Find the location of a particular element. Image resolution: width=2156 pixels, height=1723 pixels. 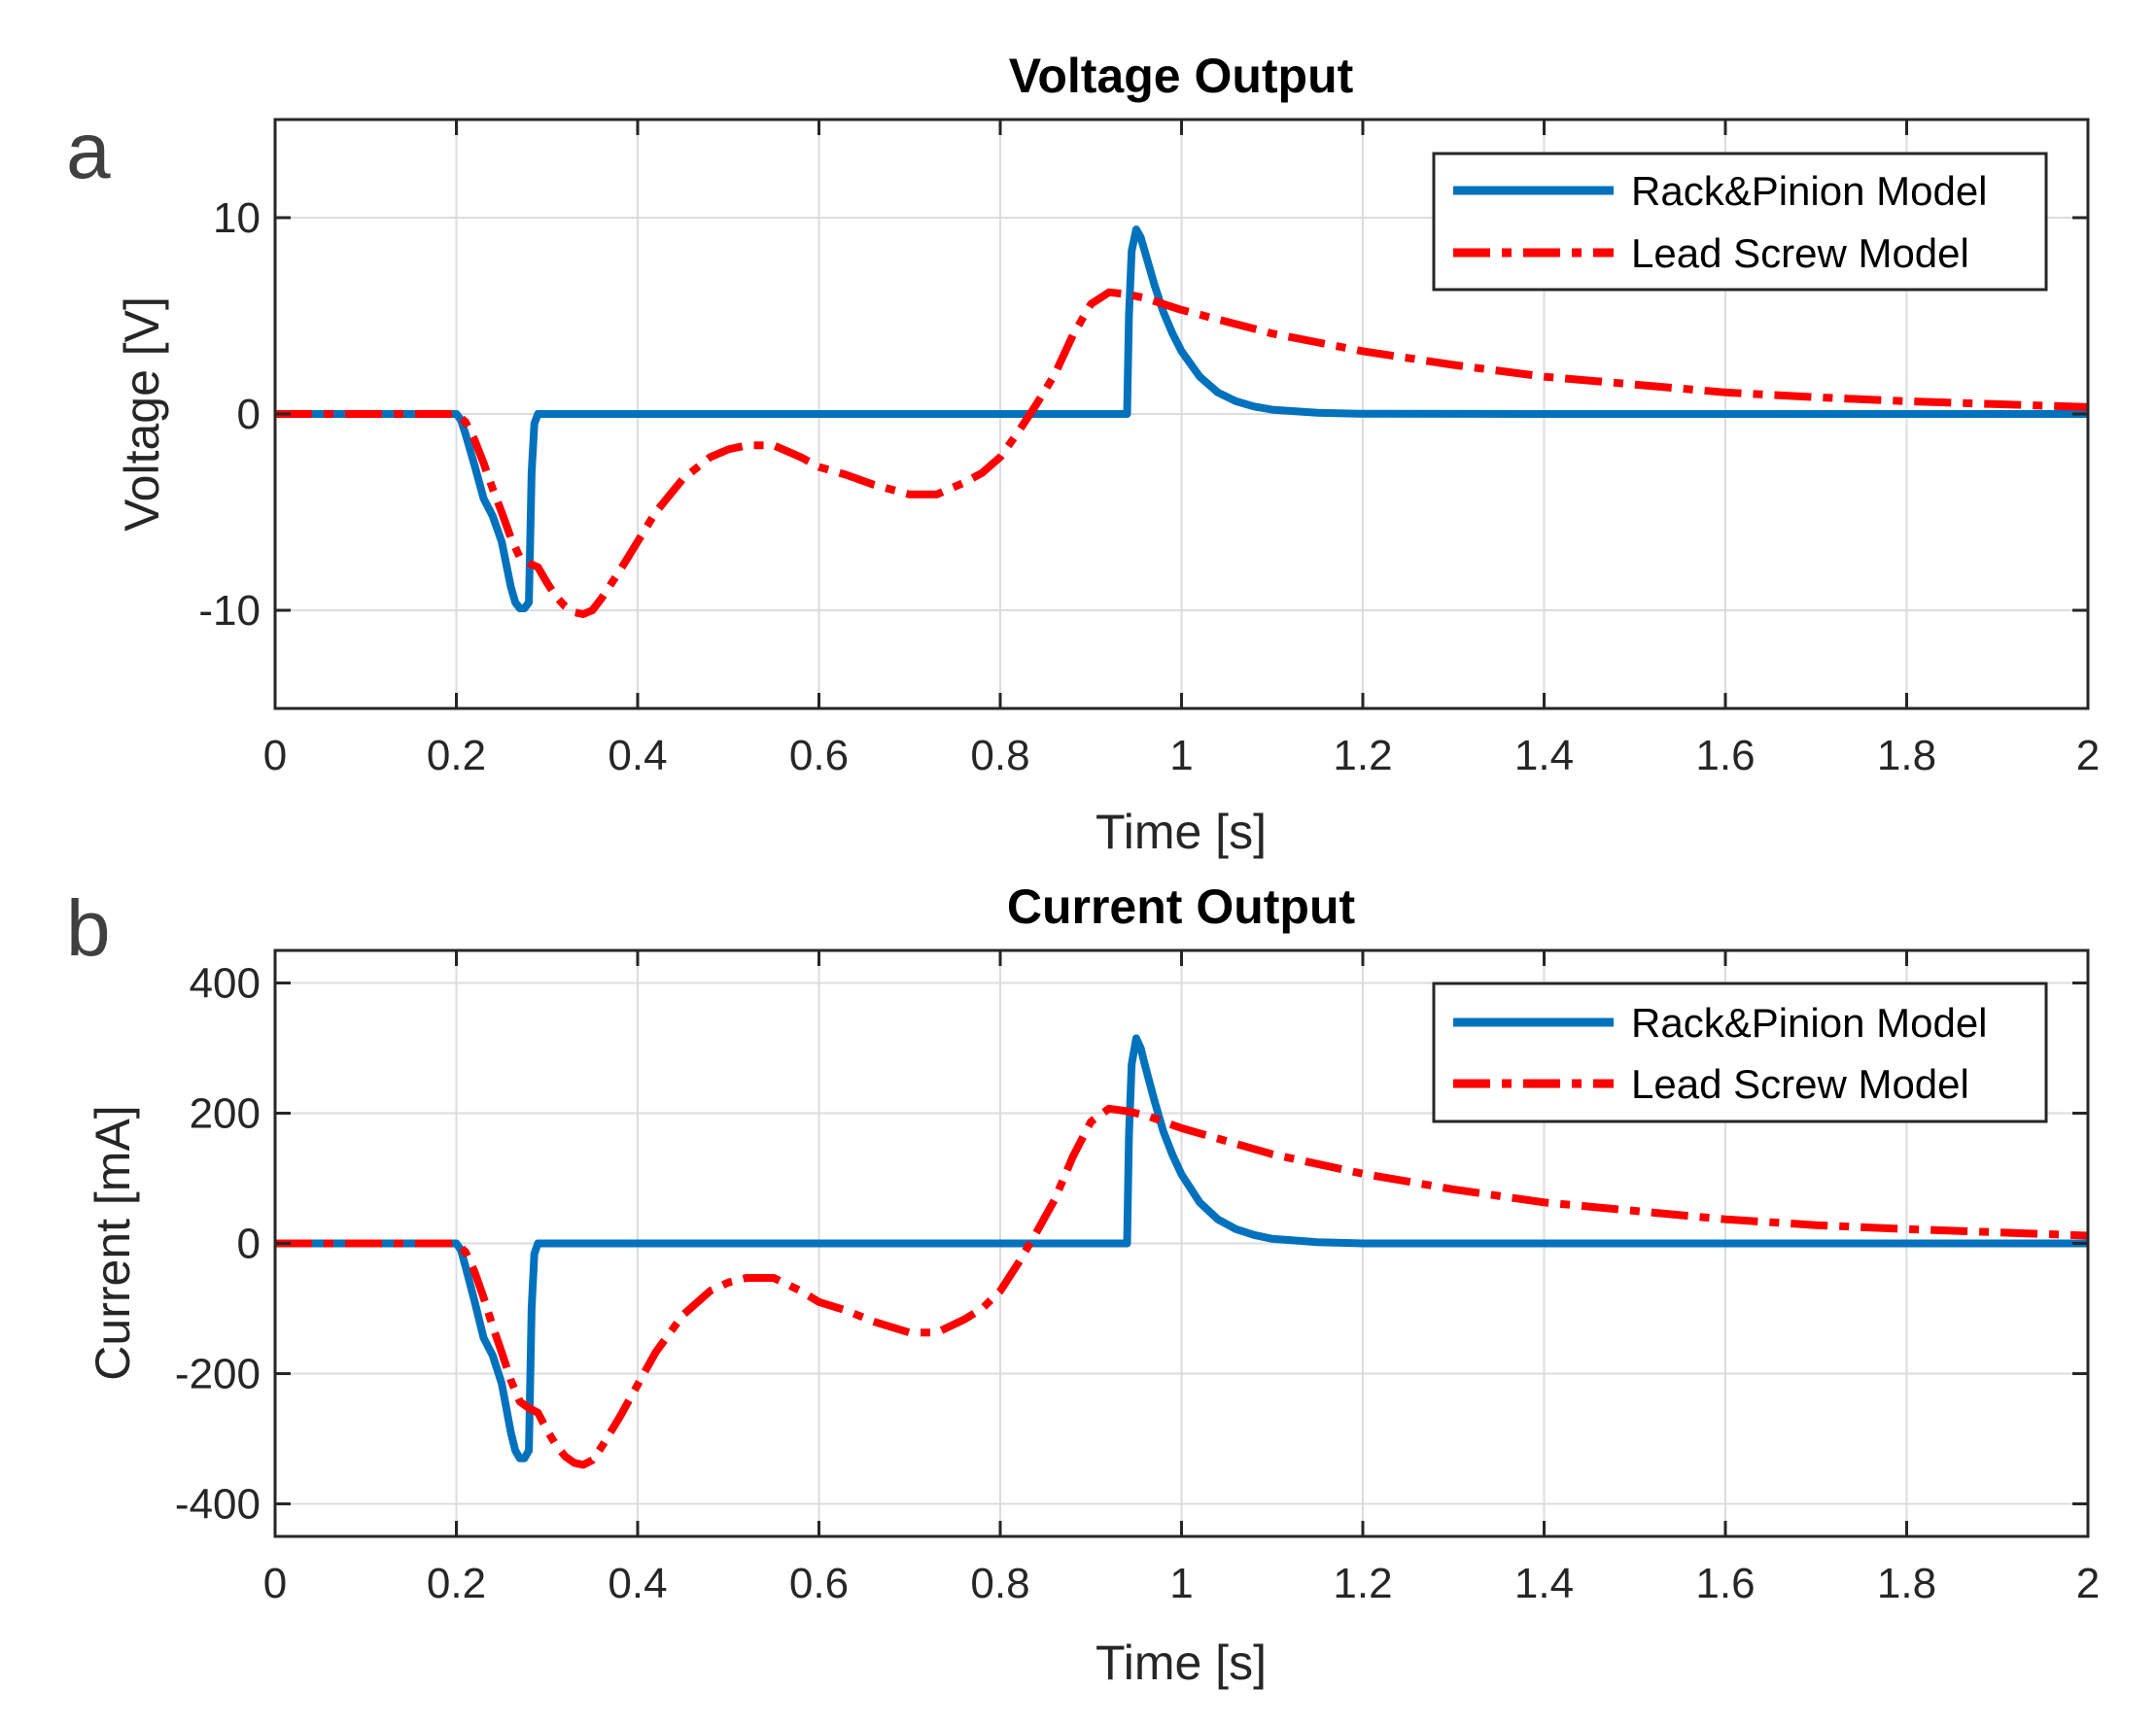

legend-current: Rack&Pinion Model Lead Screw Model is located at coordinates (1740, 1052).